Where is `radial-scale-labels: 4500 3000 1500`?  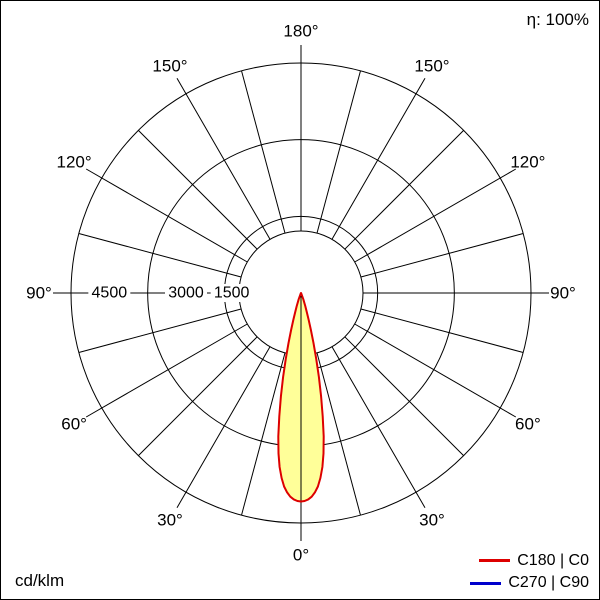
radial-scale-labels: 4500 3000 1500 is located at coordinates (170, 293).